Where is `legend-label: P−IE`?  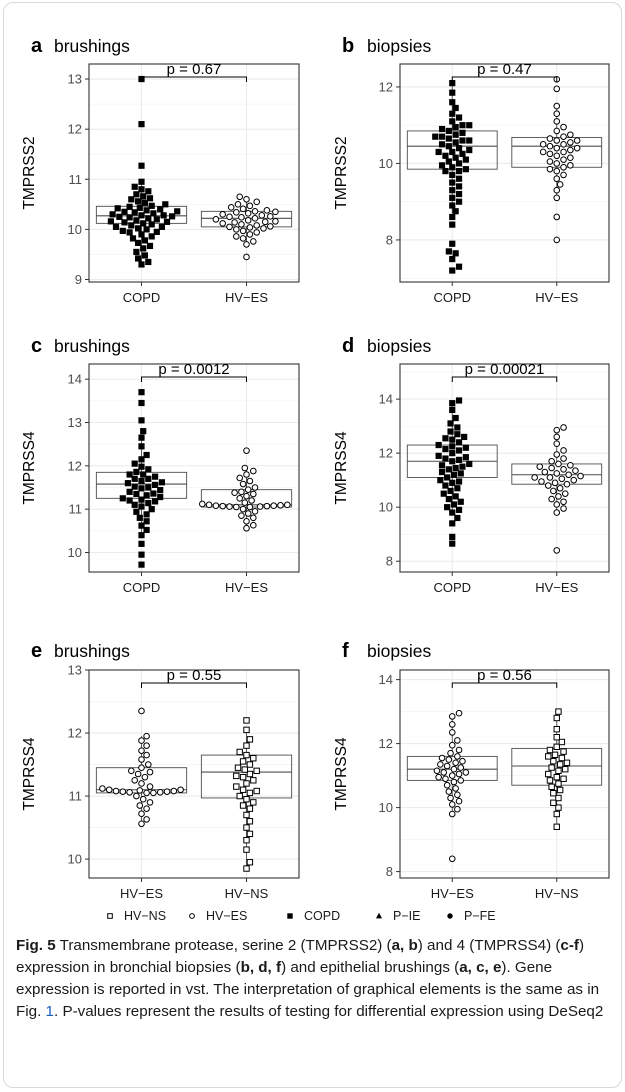 legend-label: P−IE is located at coordinates (406, 916).